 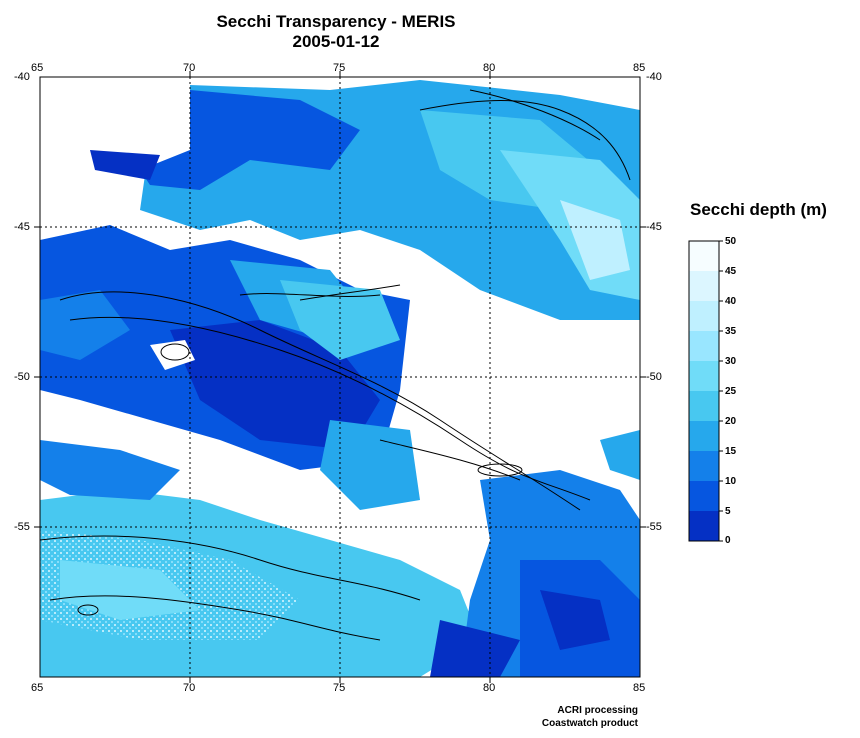 What do you see at coordinates (22, 527) in the screenshot?
I see `y-tick-left: -55` at bounding box center [22, 527].